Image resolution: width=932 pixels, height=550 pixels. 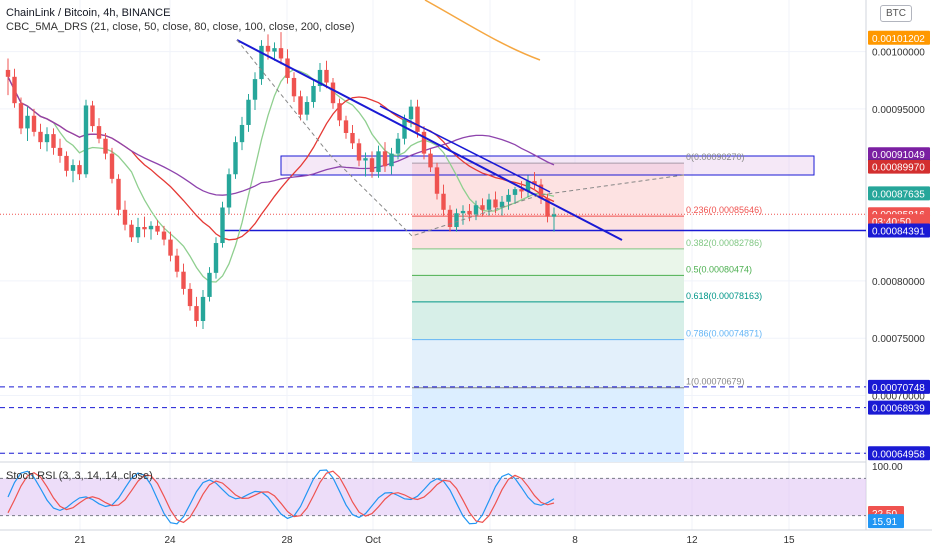 What do you see at coordinates (373, 540) in the screenshot?
I see `time-tick: Oct` at bounding box center [373, 540].